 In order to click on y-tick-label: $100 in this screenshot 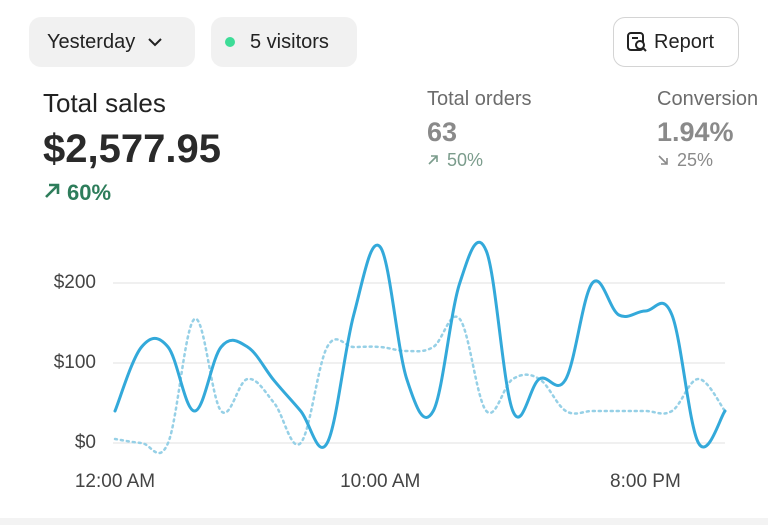, I will do `click(75, 362)`.